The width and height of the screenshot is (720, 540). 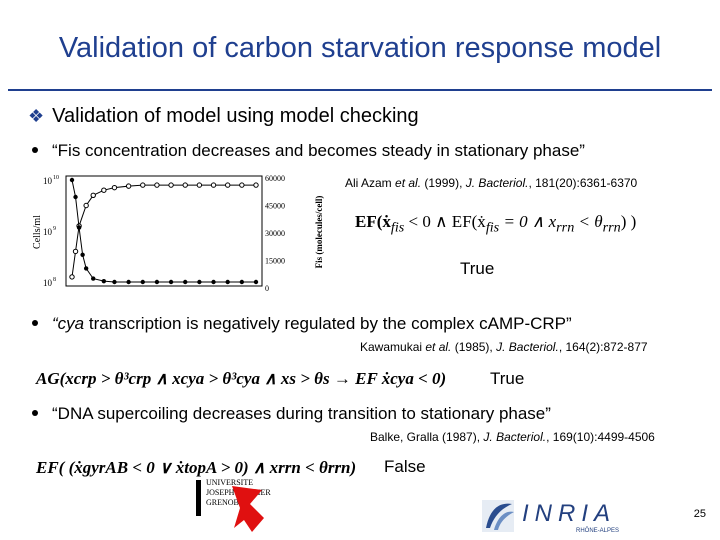 I want to click on chart-frame, so click(x=164, y=231).